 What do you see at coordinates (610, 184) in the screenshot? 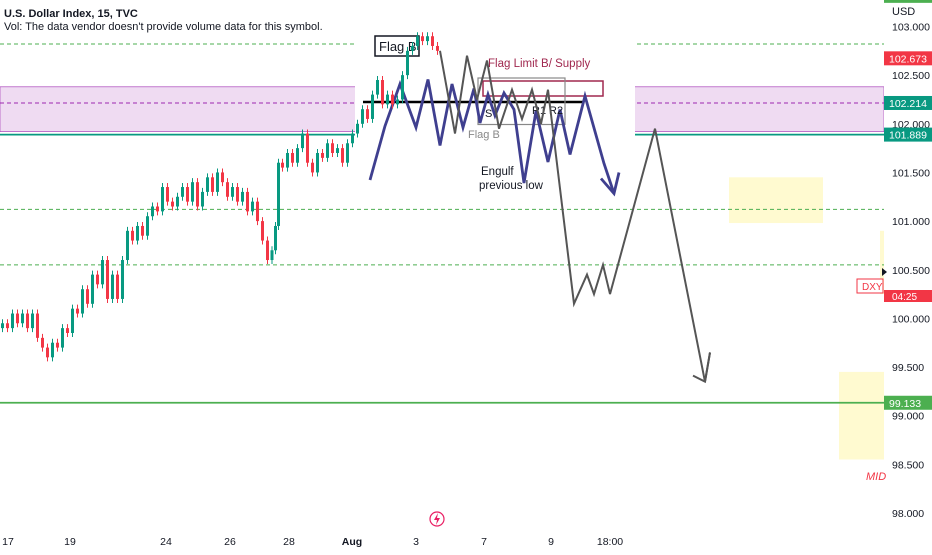
I see `inset-arrow-head` at bounding box center [610, 184].